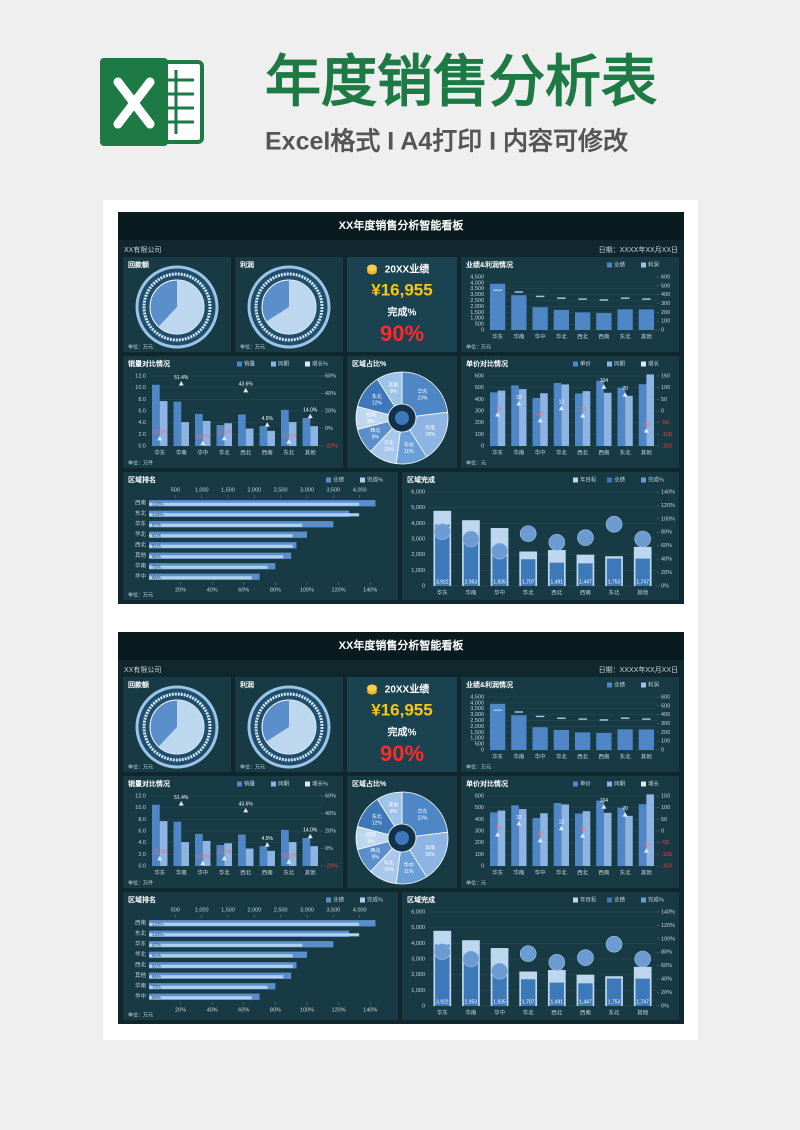 This screenshot has width=800, height=1130. Describe the element at coordinates (330, 796) in the screenshot. I see `y2-tick-label: 60%` at that location.